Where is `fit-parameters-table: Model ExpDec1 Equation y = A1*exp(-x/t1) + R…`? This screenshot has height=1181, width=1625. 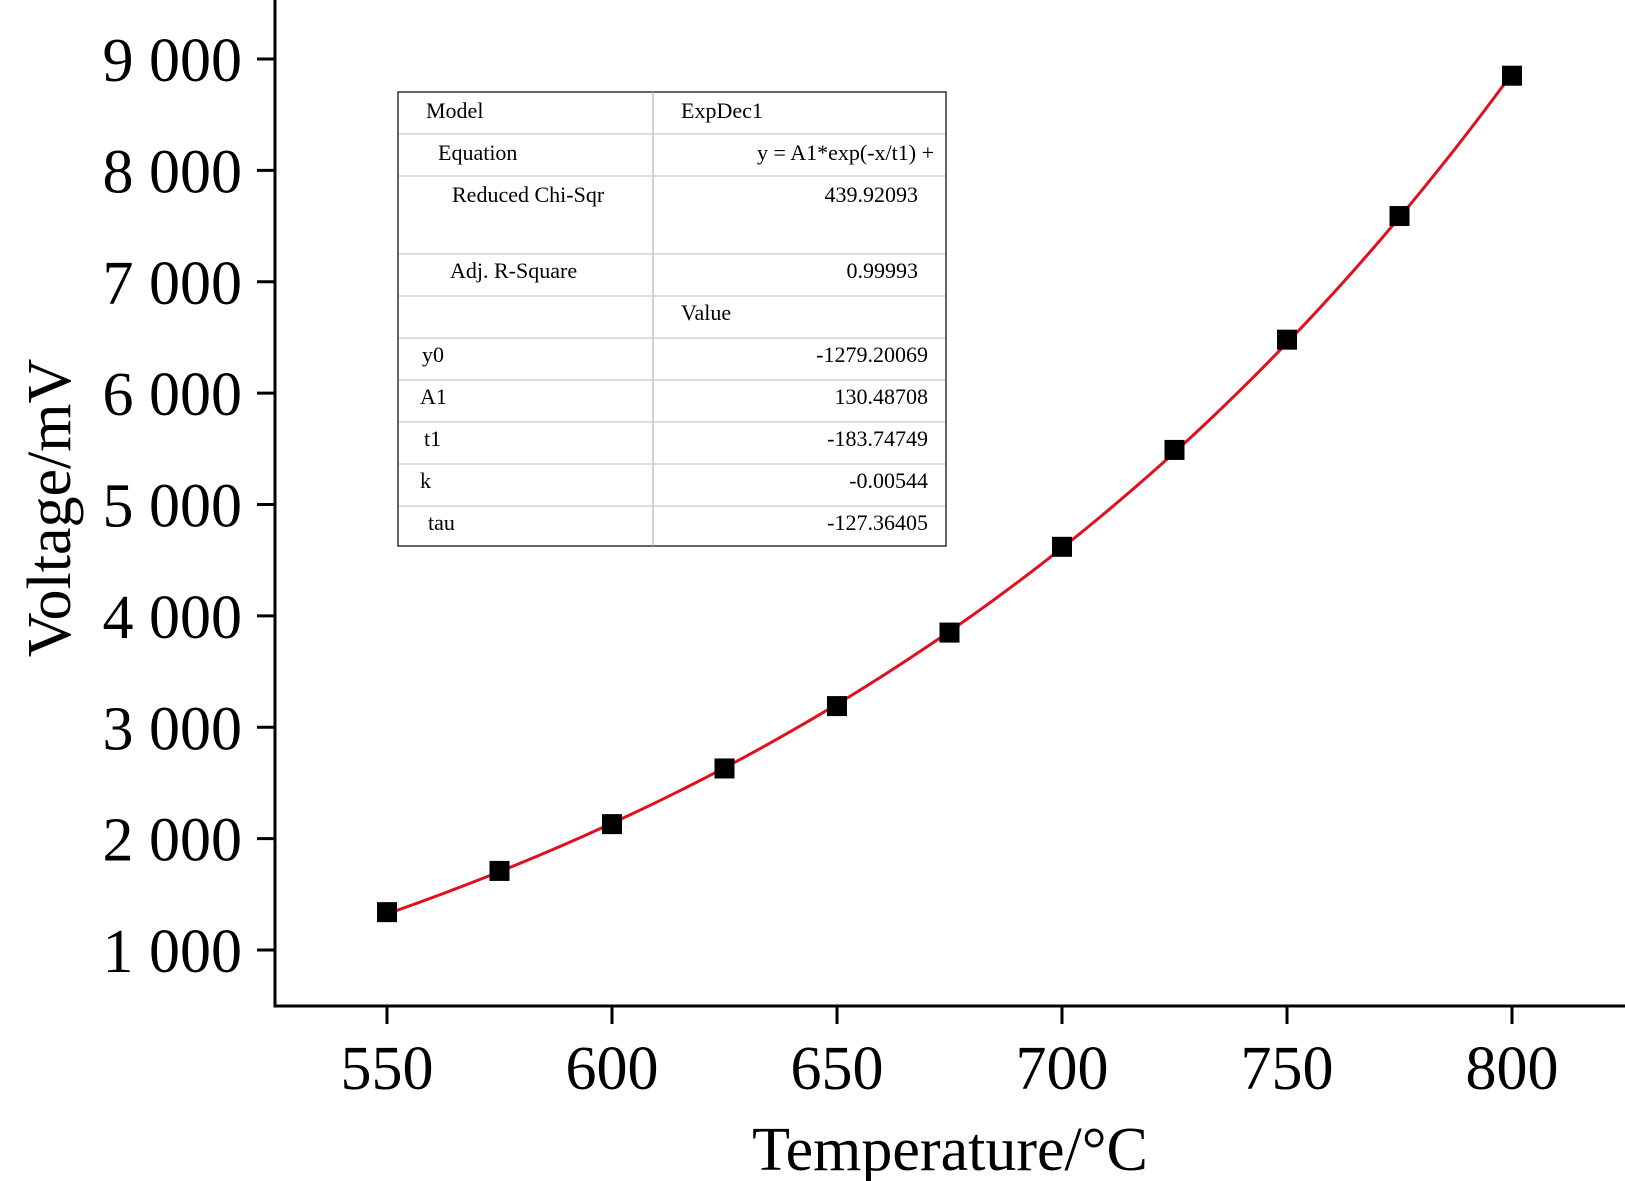
fit-parameters-table: Model ExpDec1 Equation y = A1*exp(-x/t1) + R… is located at coordinates (672, 319).